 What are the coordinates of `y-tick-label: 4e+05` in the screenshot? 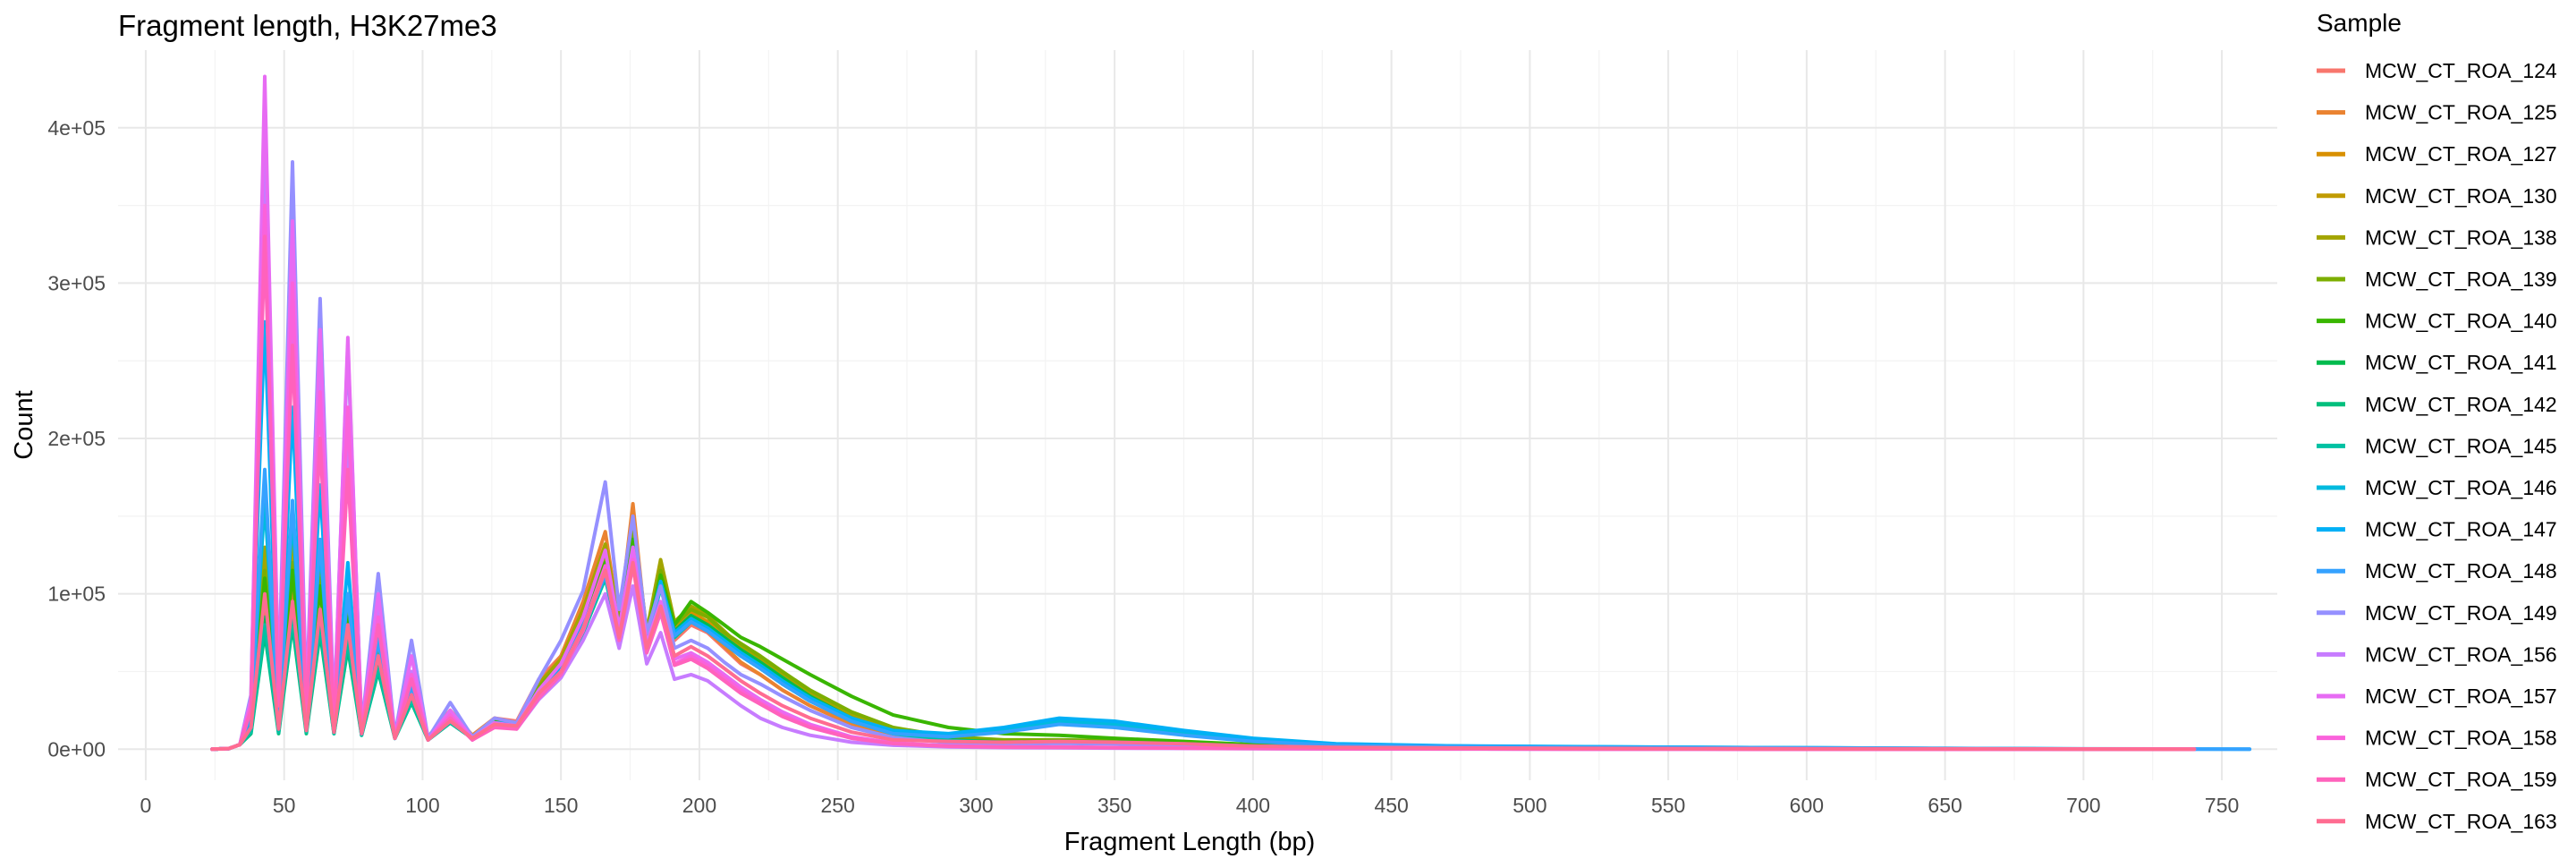 It's located at (76, 128).